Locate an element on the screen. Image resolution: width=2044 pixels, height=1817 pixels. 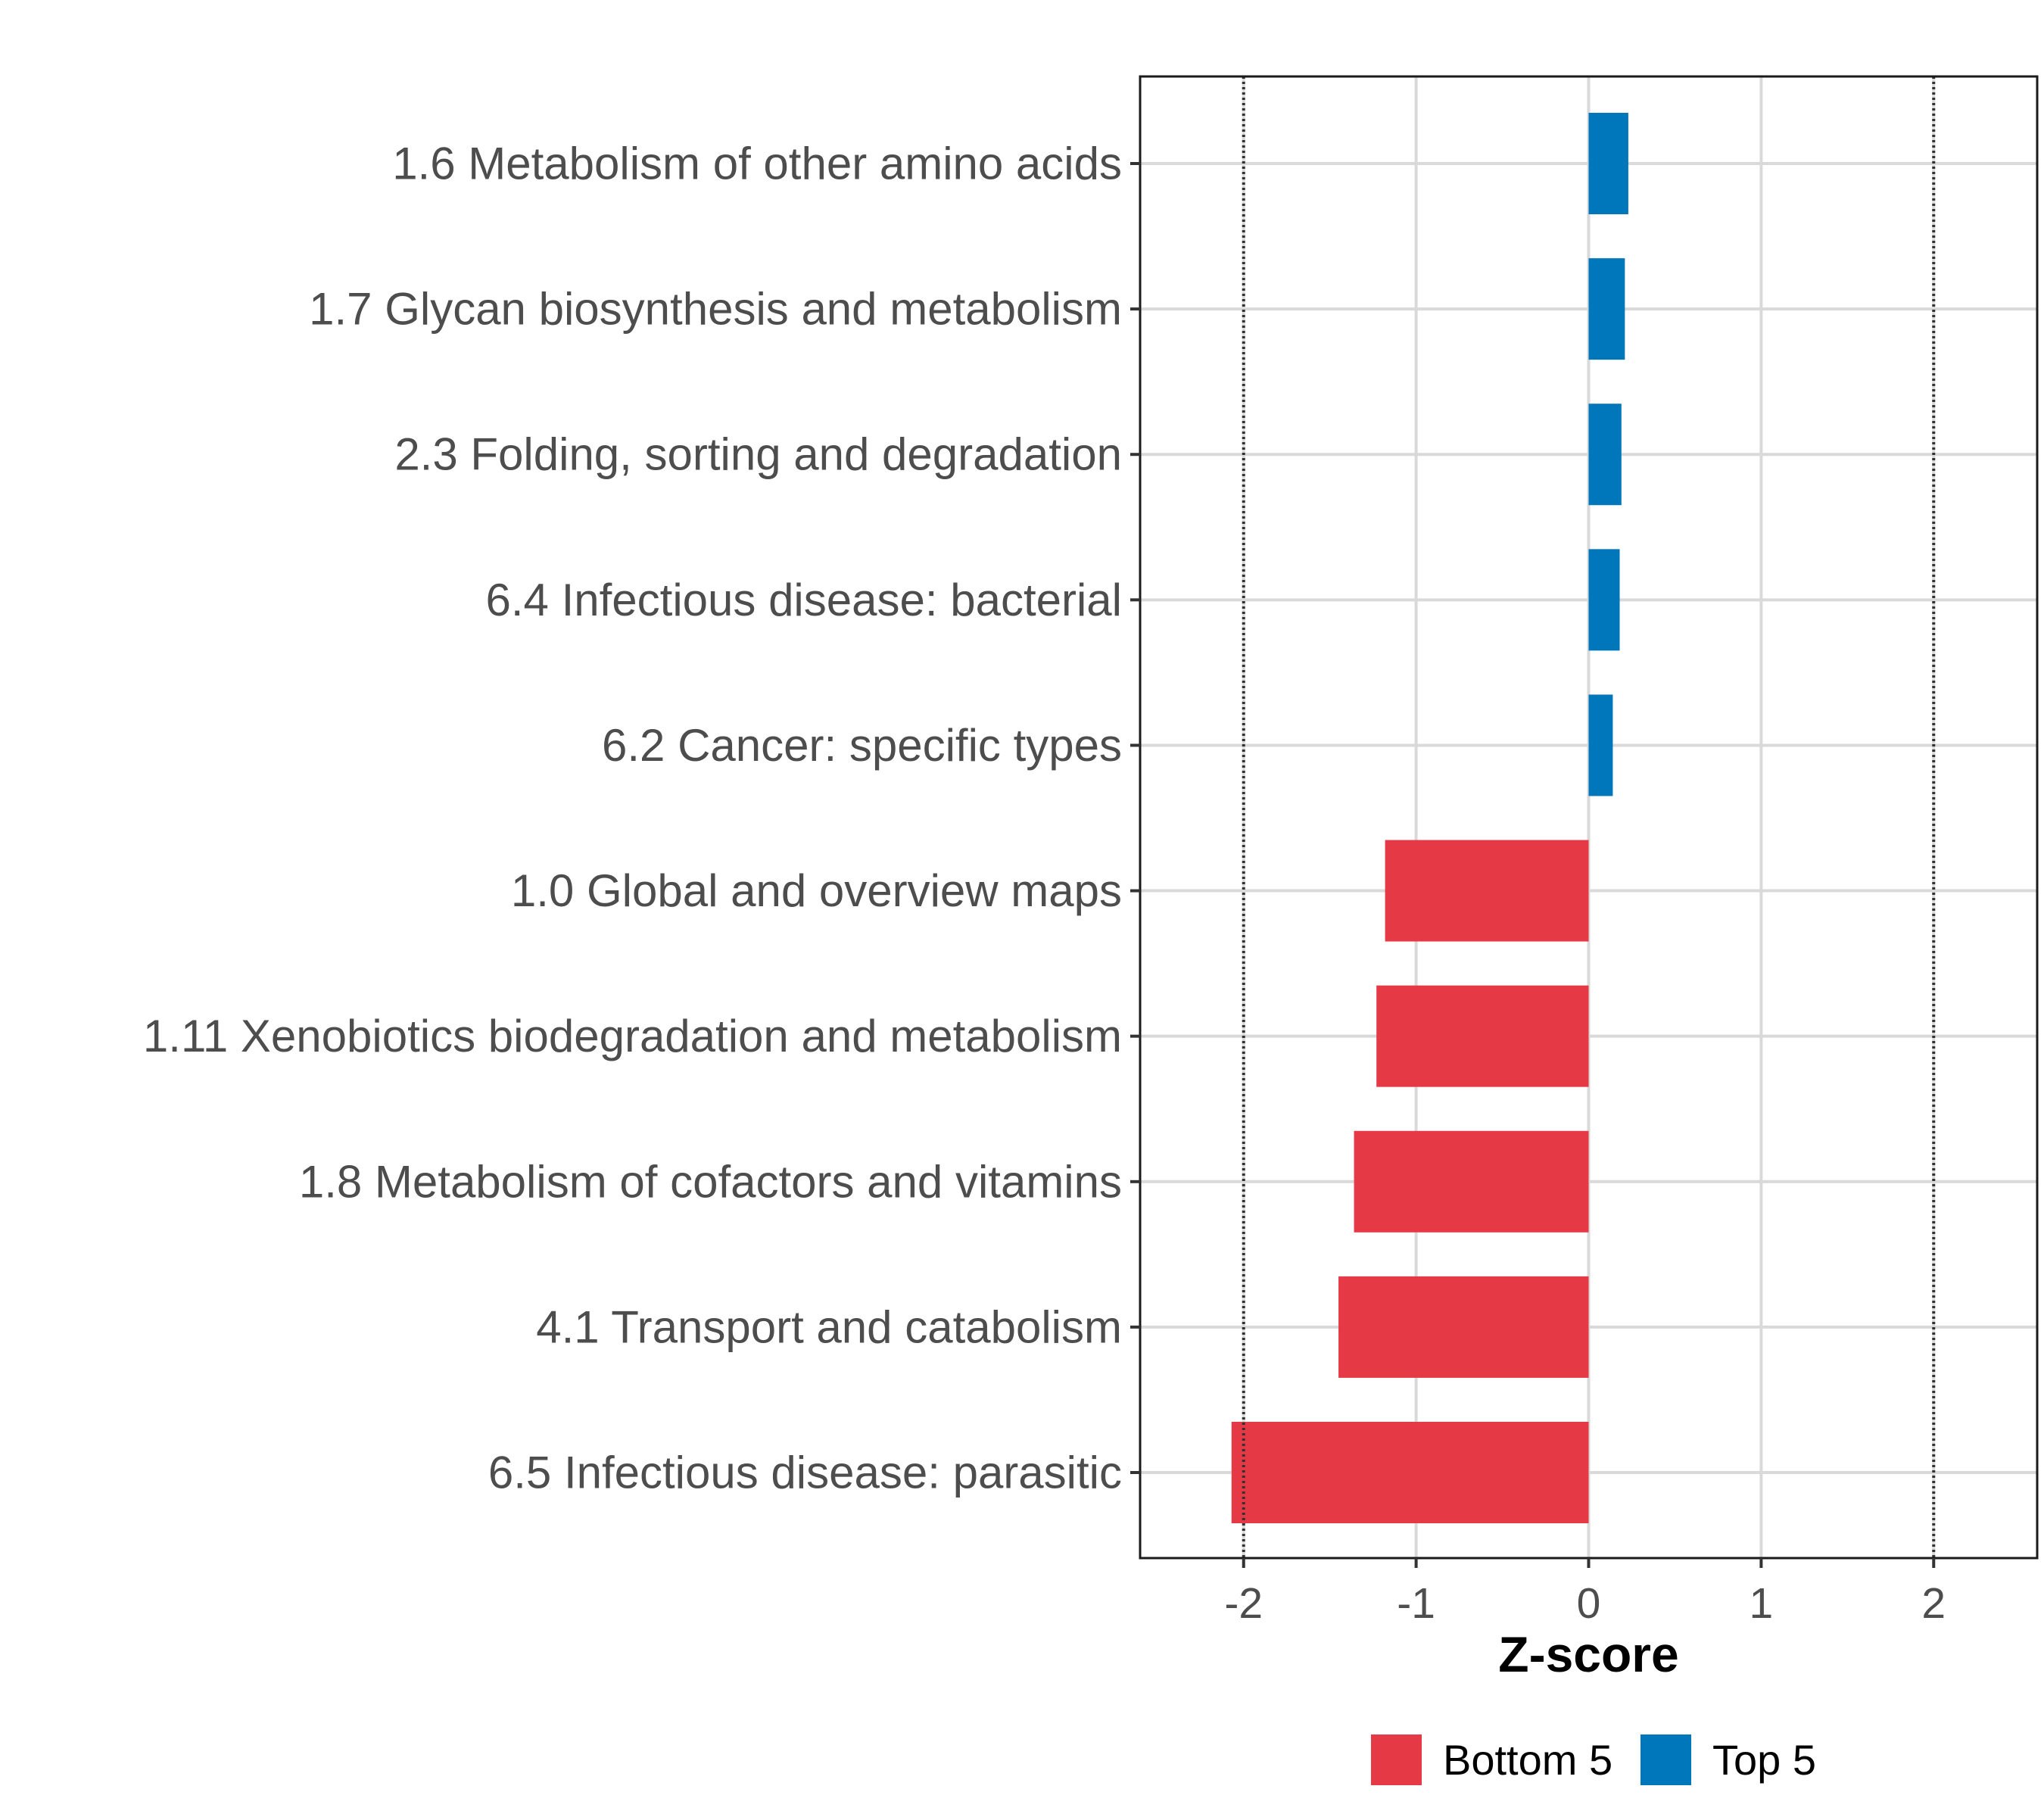
legend-label: Bottom 5 is located at coordinates (1527, 1760).